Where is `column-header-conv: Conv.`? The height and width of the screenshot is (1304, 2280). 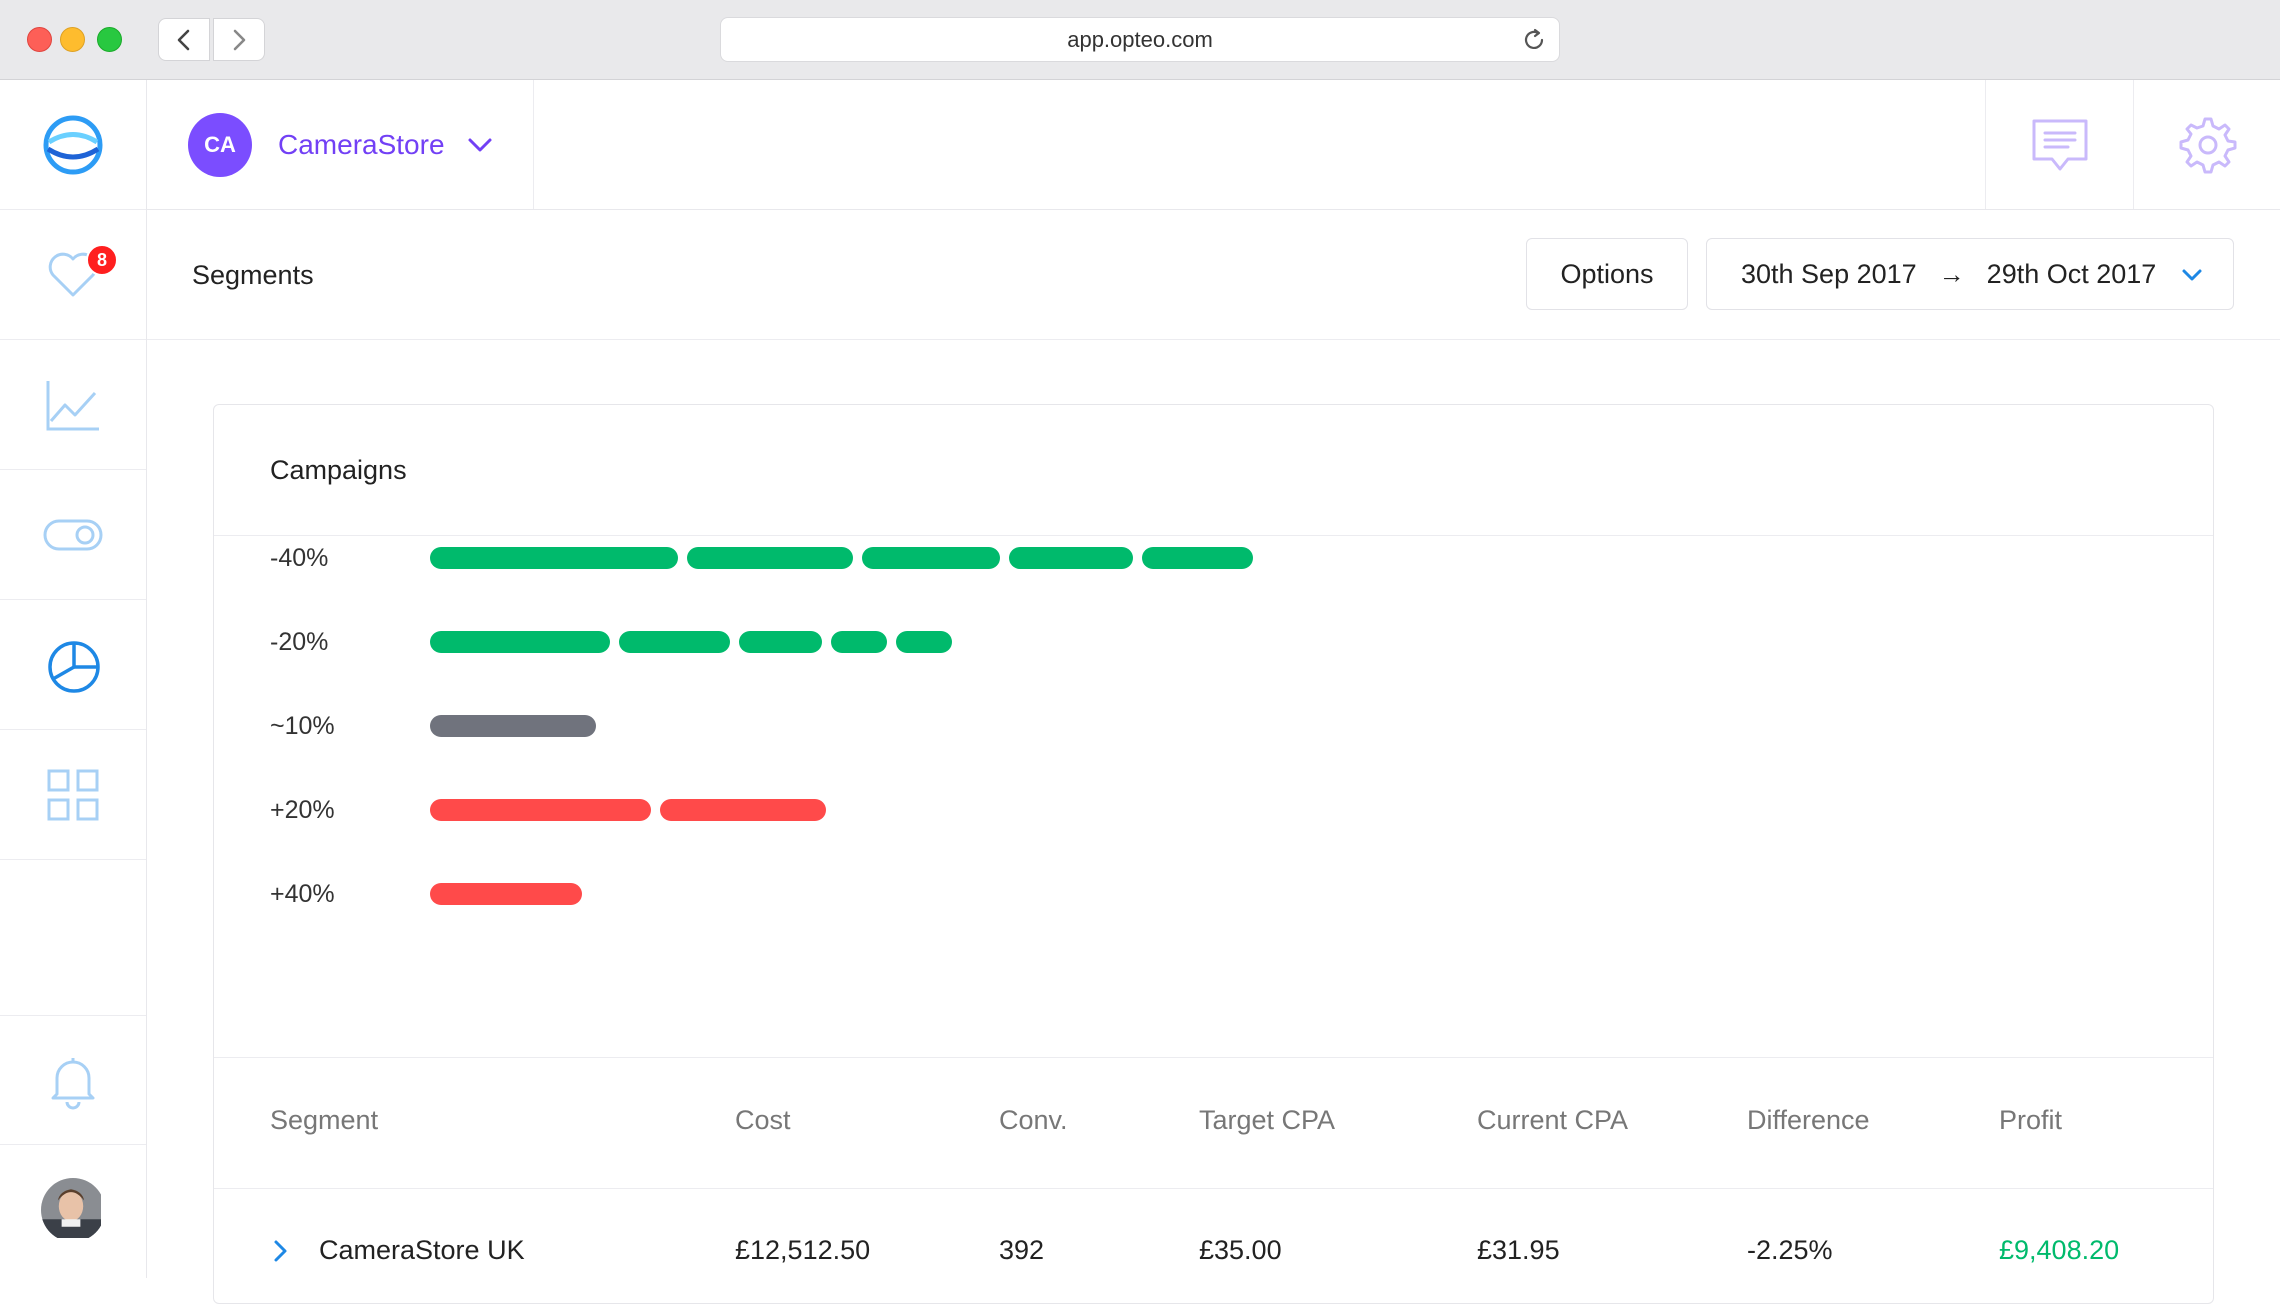
column-header-conv: Conv. is located at coordinates (1033, 1120).